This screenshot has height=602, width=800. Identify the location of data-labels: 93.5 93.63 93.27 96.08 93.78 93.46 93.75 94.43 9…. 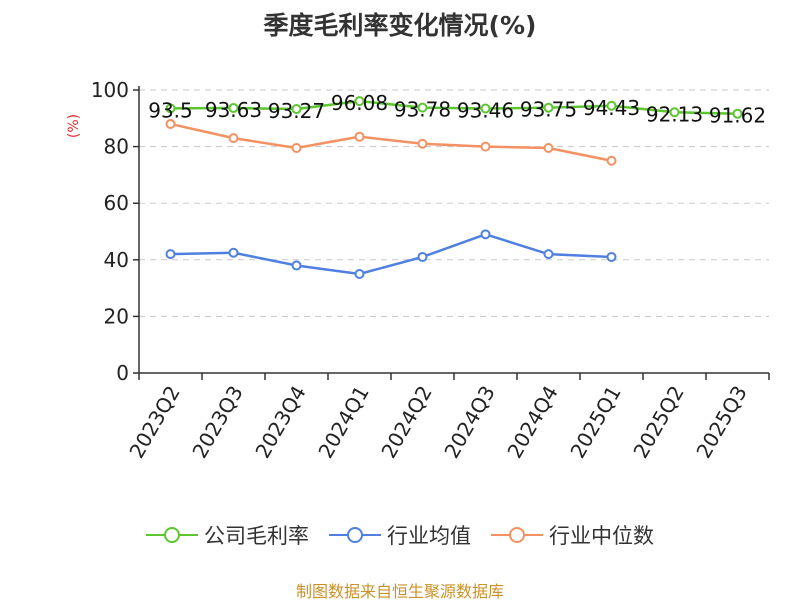
(457, 109).